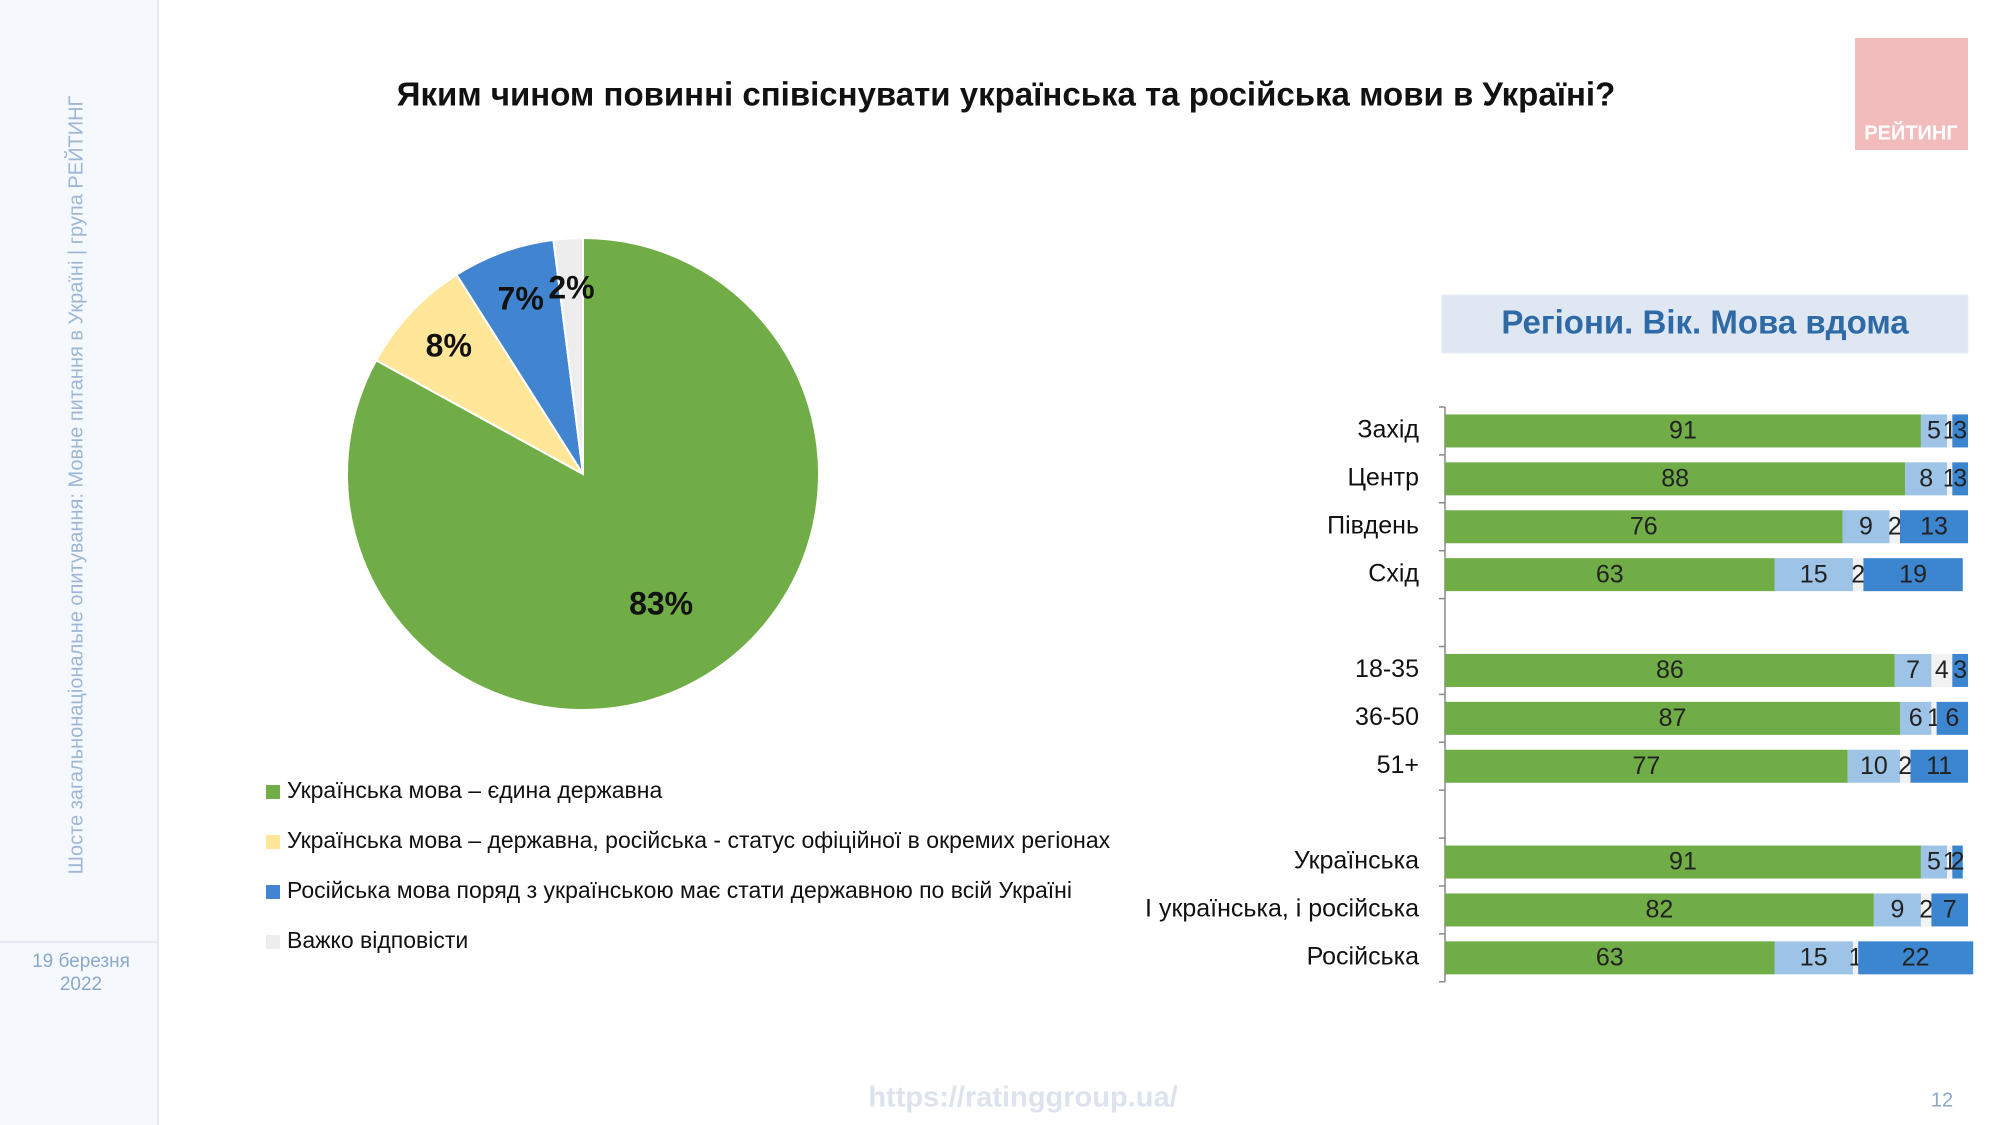 The width and height of the screenshot is (2000, 1125). I want to click on bar-value-label: 87, so click(1673, 718).